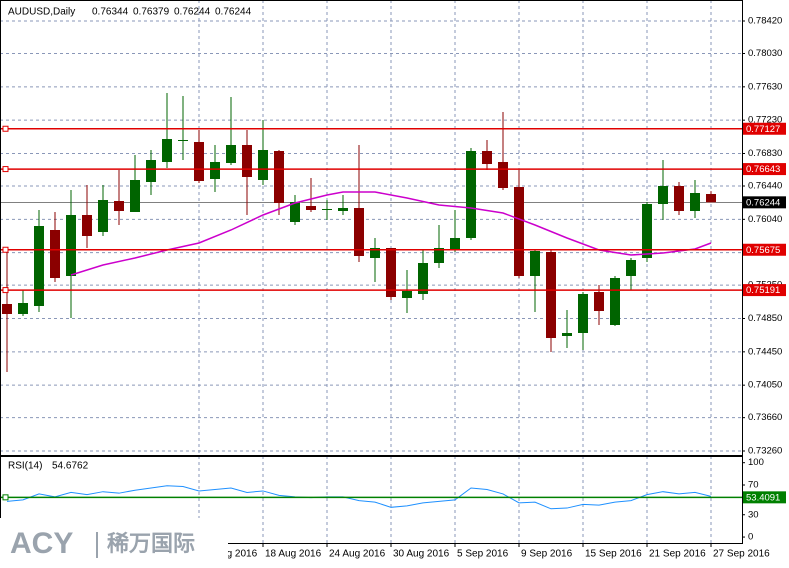 The width and height of the screenshot is (789, 568). I want to click on x-tick-label: 12 Aug 2016, so click(229, 554).